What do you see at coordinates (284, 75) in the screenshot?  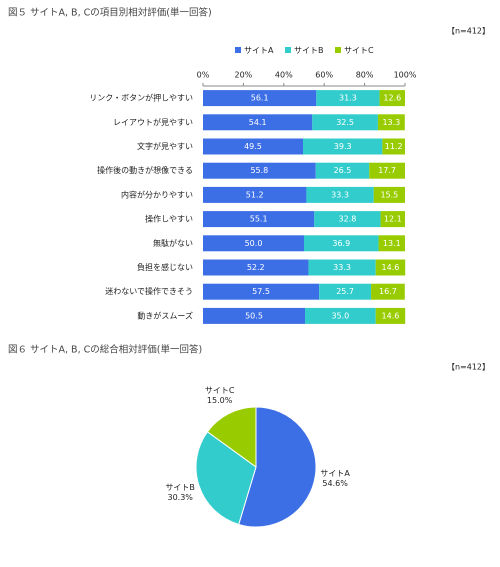 I see `x-tick-label: 40%` at bounding box center [284, 75].